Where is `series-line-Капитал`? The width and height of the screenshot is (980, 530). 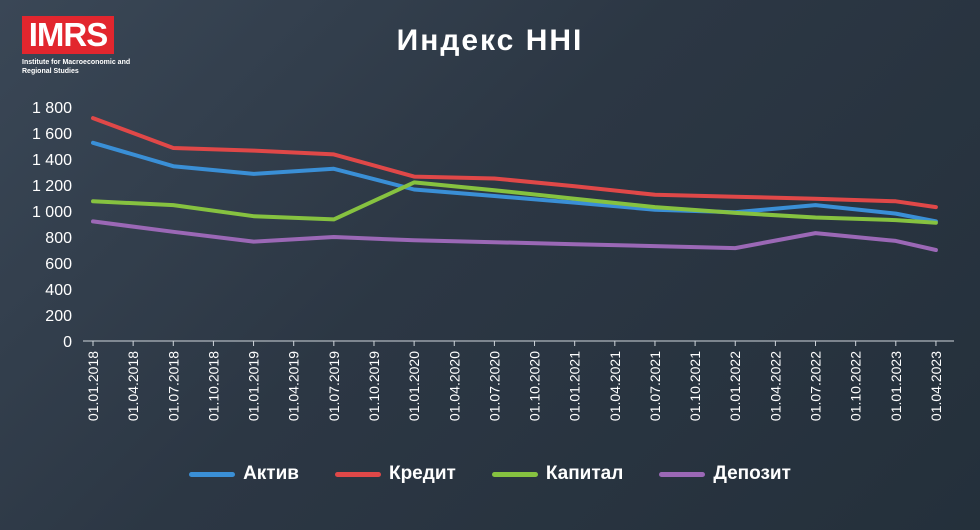
series-line-Капитал is located at coordinates (514, 202).